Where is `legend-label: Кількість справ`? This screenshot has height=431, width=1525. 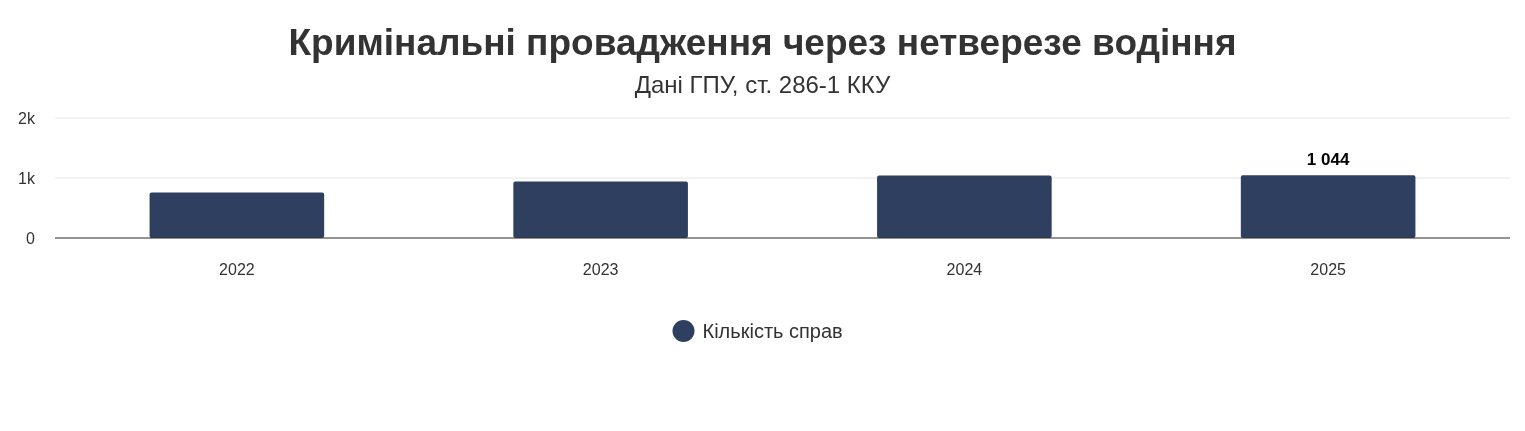 legend-label: Кількість справ is located at coordinates (772, 331).